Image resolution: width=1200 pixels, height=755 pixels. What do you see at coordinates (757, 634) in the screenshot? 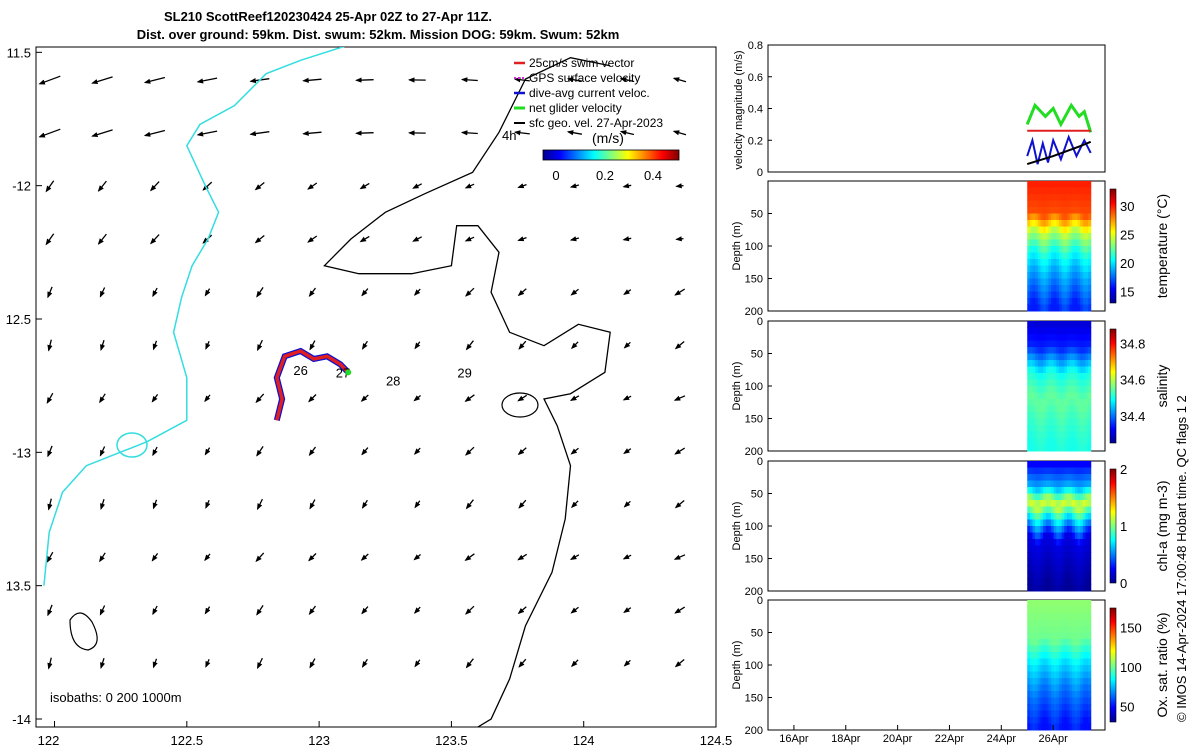
I see `heatmap-3-y-ticklabel-1: 50` at bounding box center [757, 634].